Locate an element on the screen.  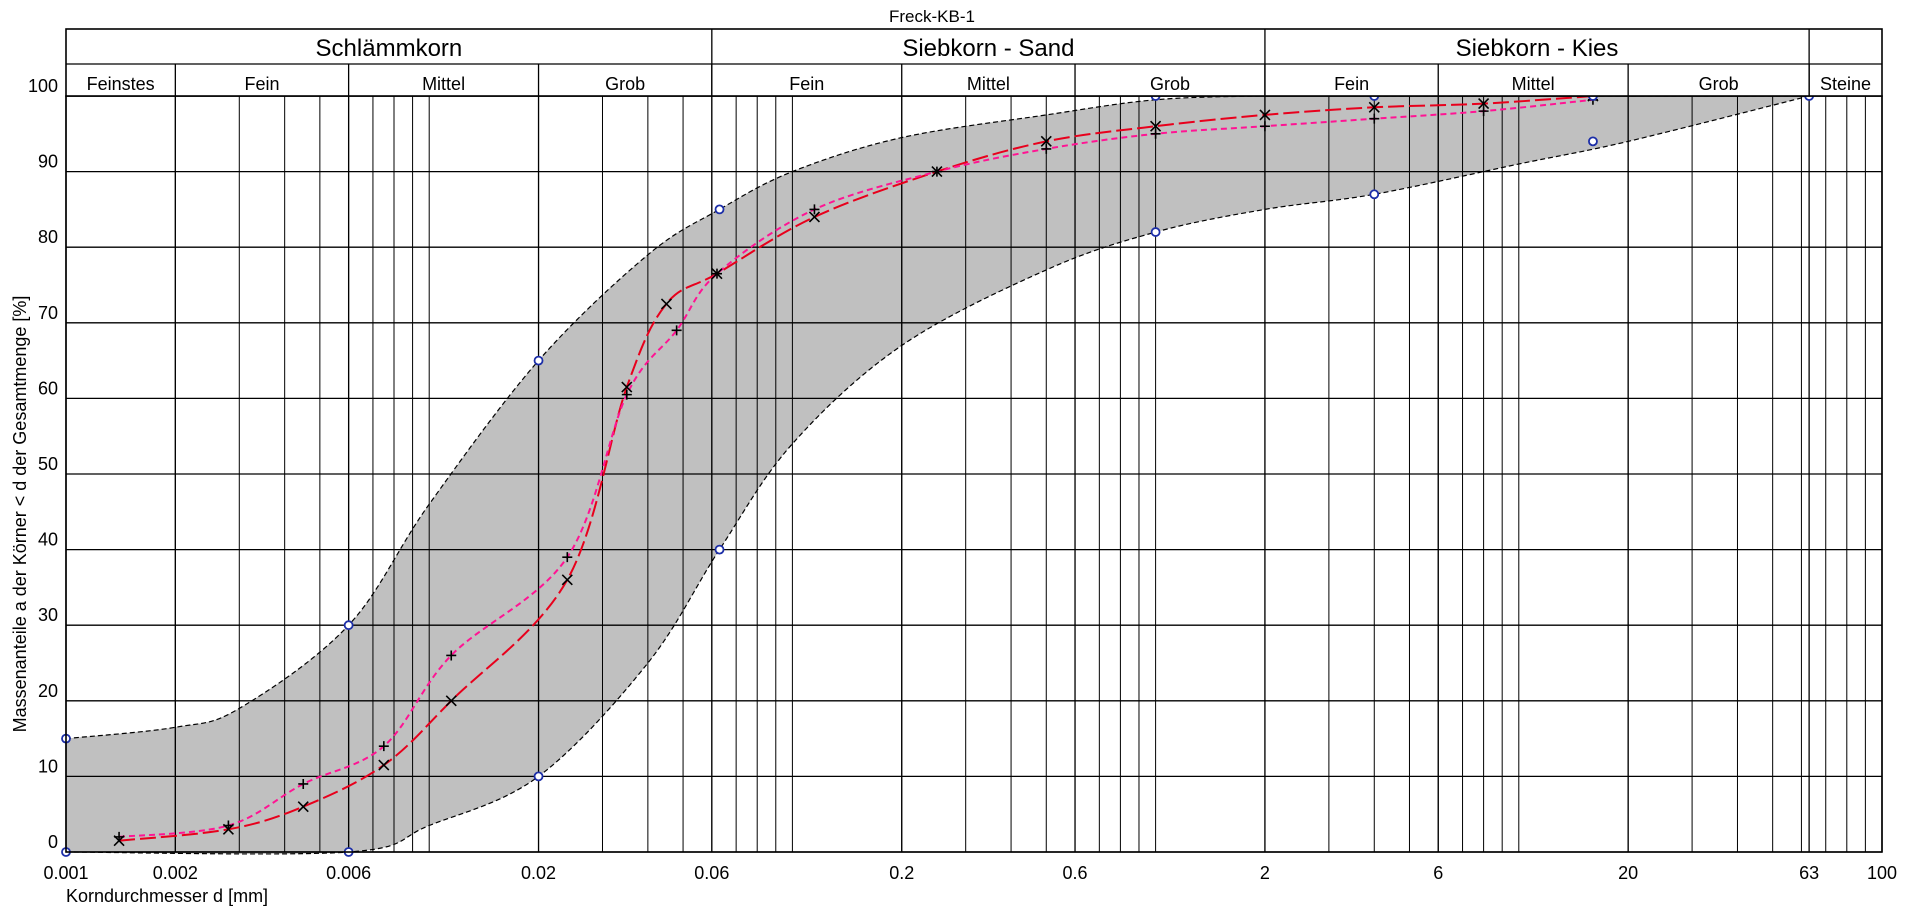
x-tick-label: 0.06 is located at coordinates (711, 873).